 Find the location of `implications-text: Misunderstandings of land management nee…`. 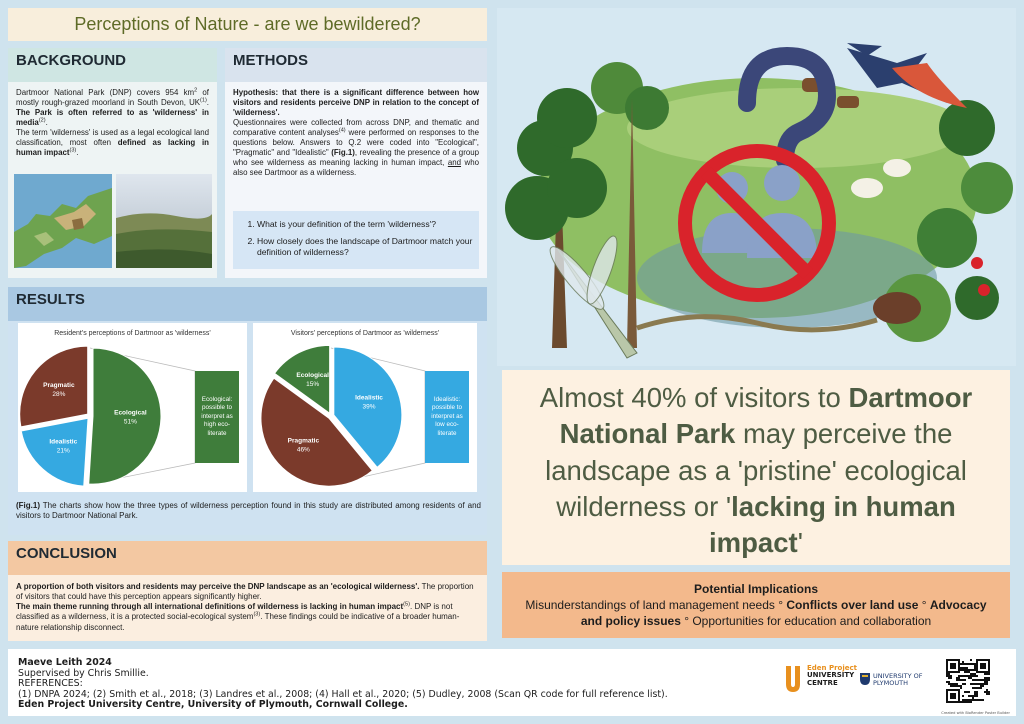

implications-text: Misunderstandings of land management nee… is located at coordinates (756, 613).